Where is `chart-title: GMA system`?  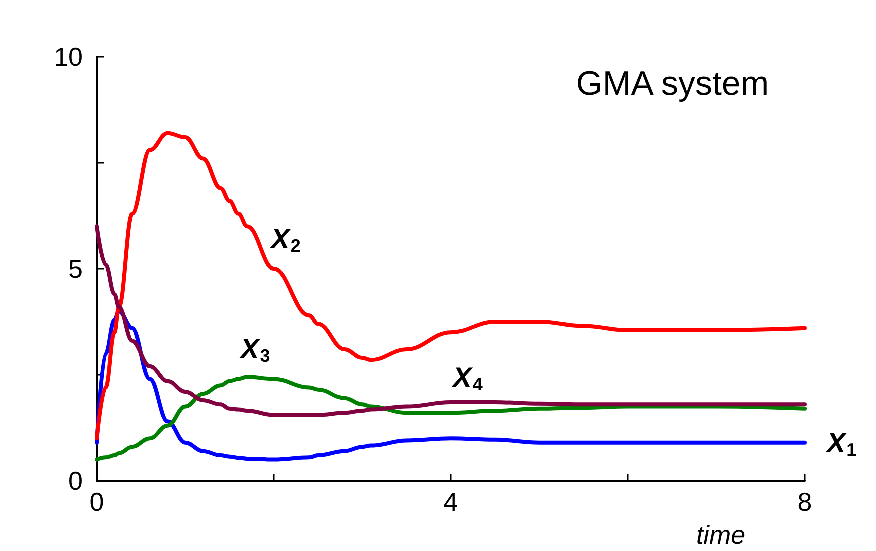 chart-title: GMA system is located at coordinates (673, 84).